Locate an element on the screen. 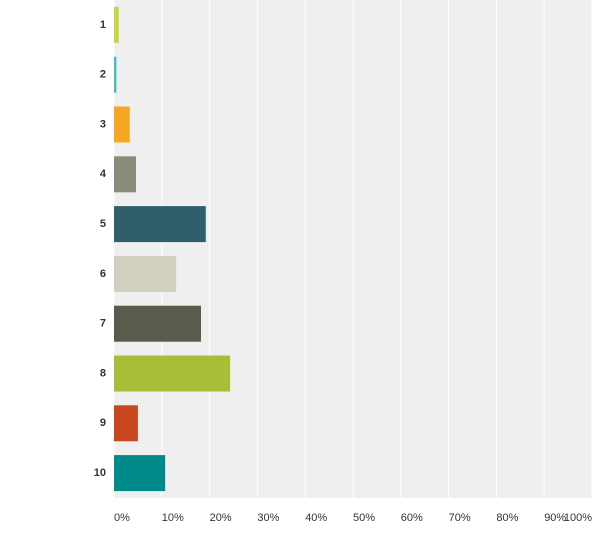 Image resolution: width=594 pixels, height=555 pixels. x-tick-label: 30% is located at coordinates (268, 518).